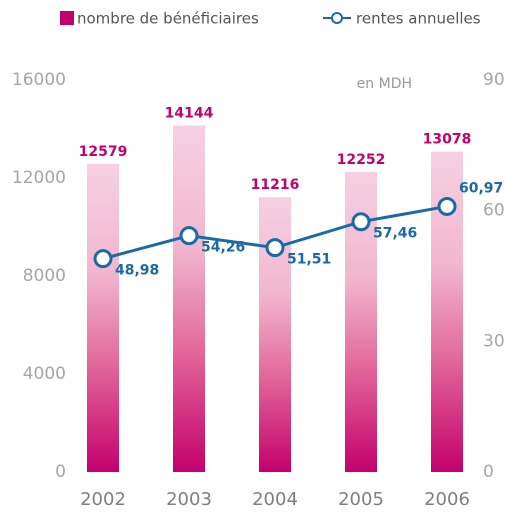 This screenshot has width=509, height=515. I want to click on y-tick-label: 12000, so click(39, 178).